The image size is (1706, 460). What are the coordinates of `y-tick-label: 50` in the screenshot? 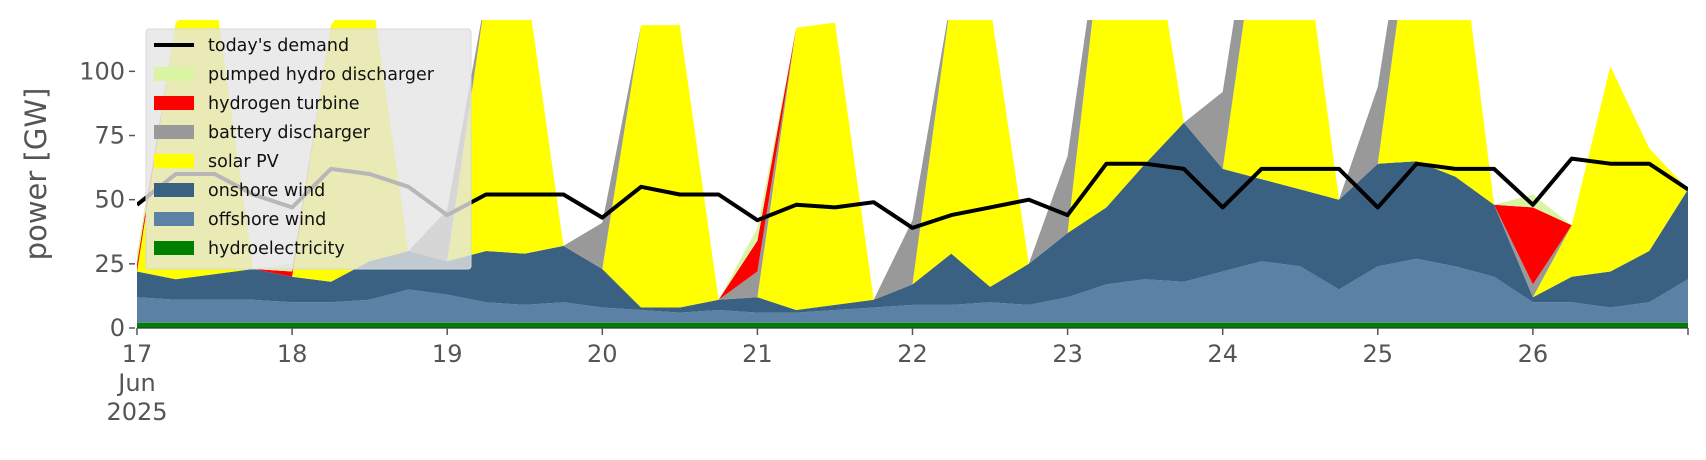 It's located at (109, 200).